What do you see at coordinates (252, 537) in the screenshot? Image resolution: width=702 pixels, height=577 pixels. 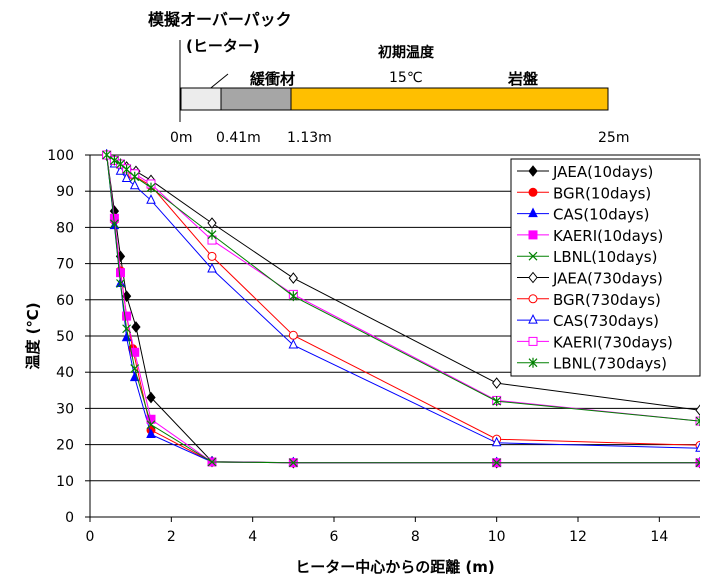 I see `x-tick-label: 4` at bounding box center [252, 537].